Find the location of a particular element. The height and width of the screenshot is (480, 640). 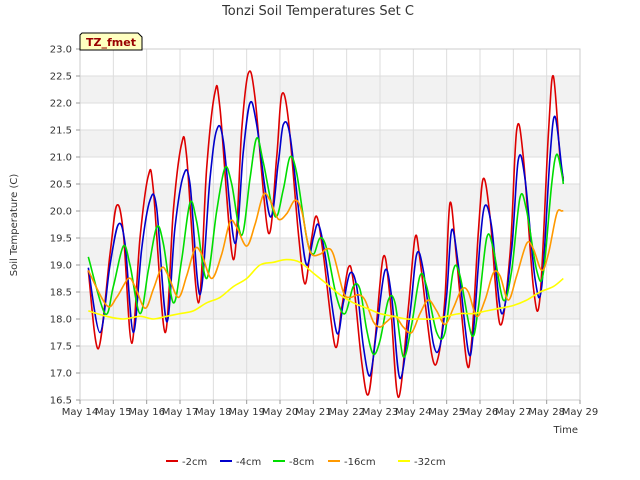

x-tick-label: May 17 is located at coordinates (180, 412).